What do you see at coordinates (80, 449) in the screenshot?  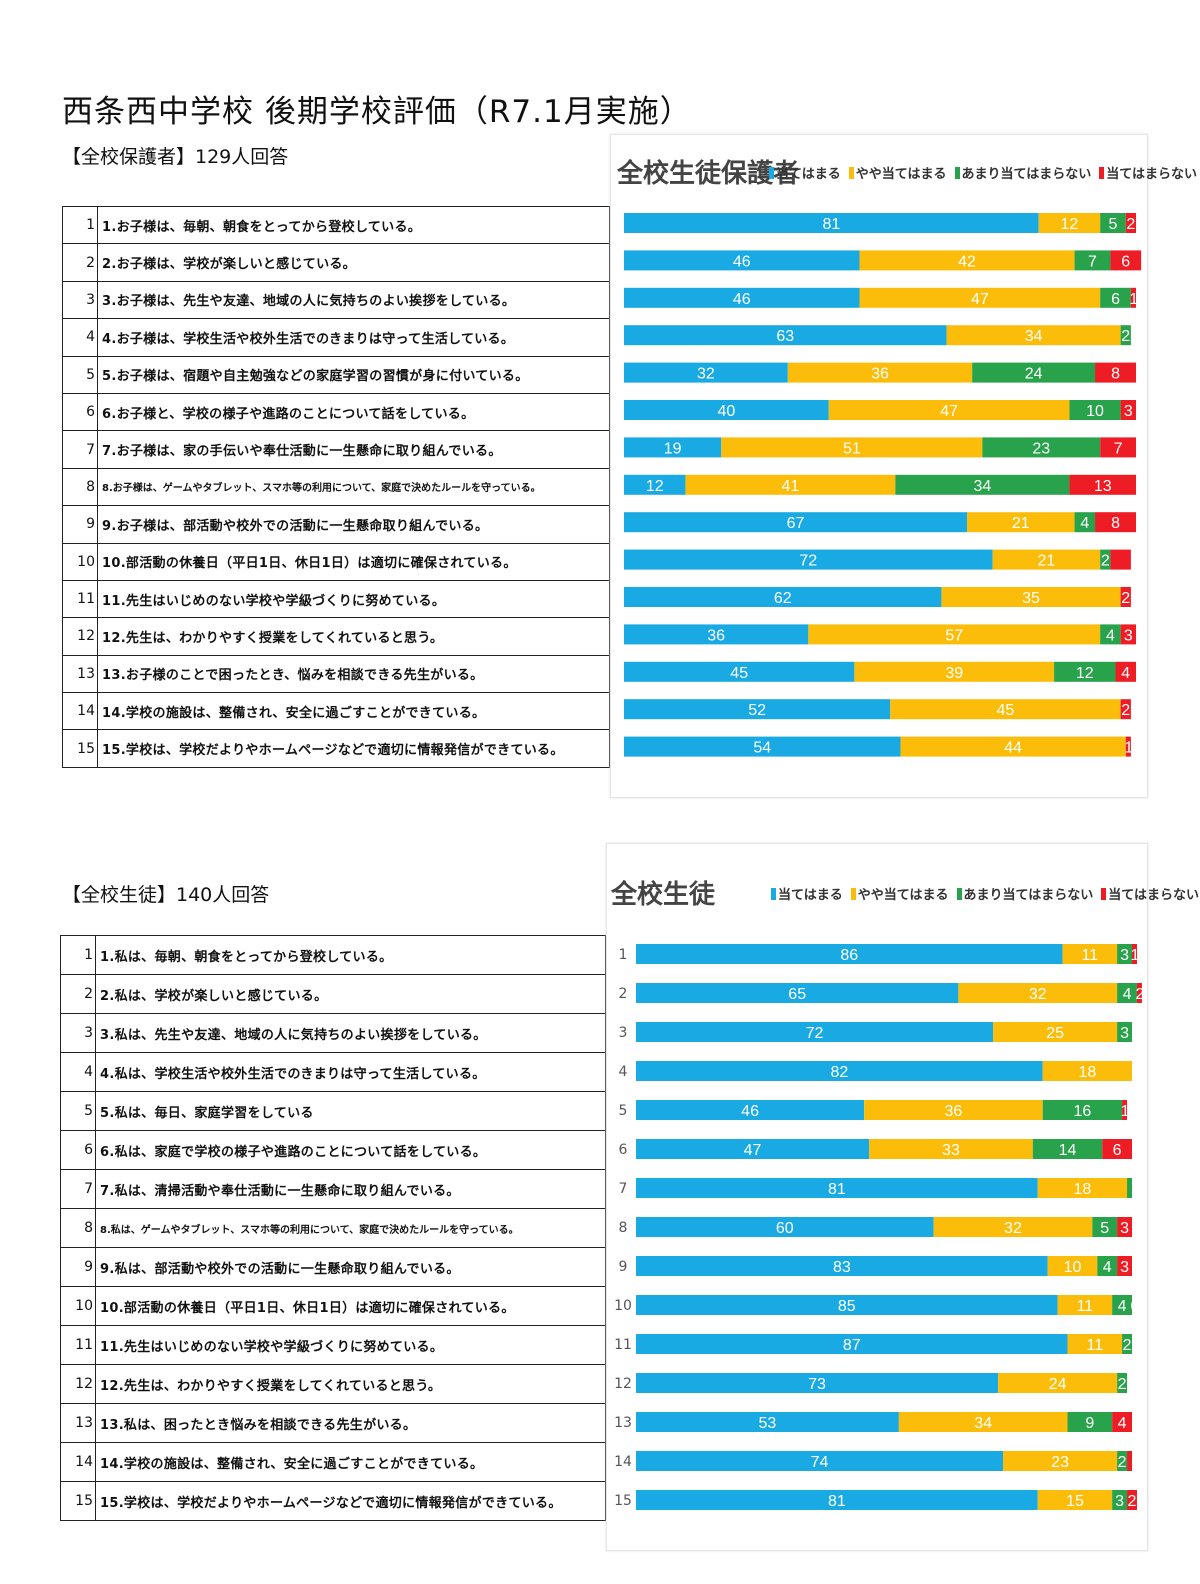 I see `question-number: 7` at bounding box center [80, 449].